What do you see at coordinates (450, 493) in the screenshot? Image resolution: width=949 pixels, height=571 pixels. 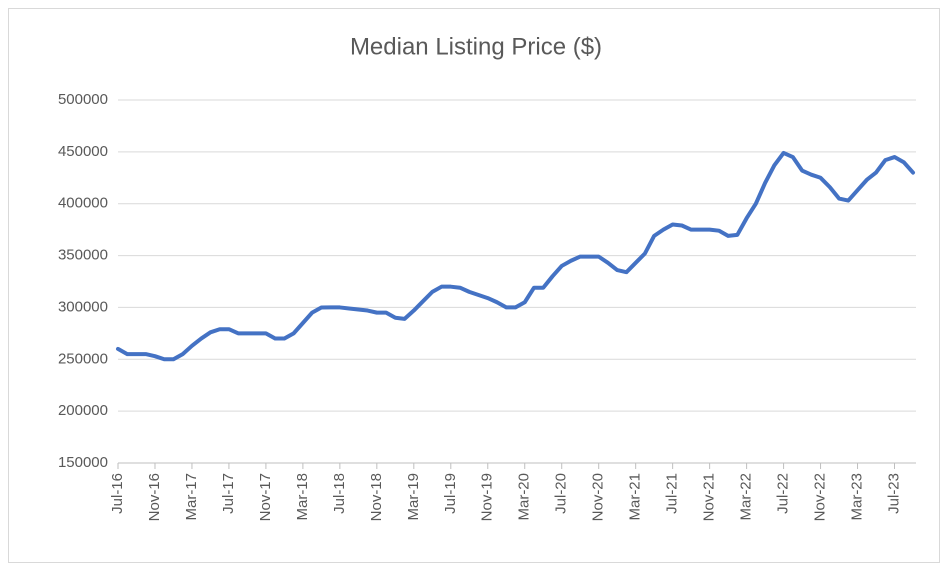 I see `x-tick-label: Jul-19` at bounding box center [450, 493].